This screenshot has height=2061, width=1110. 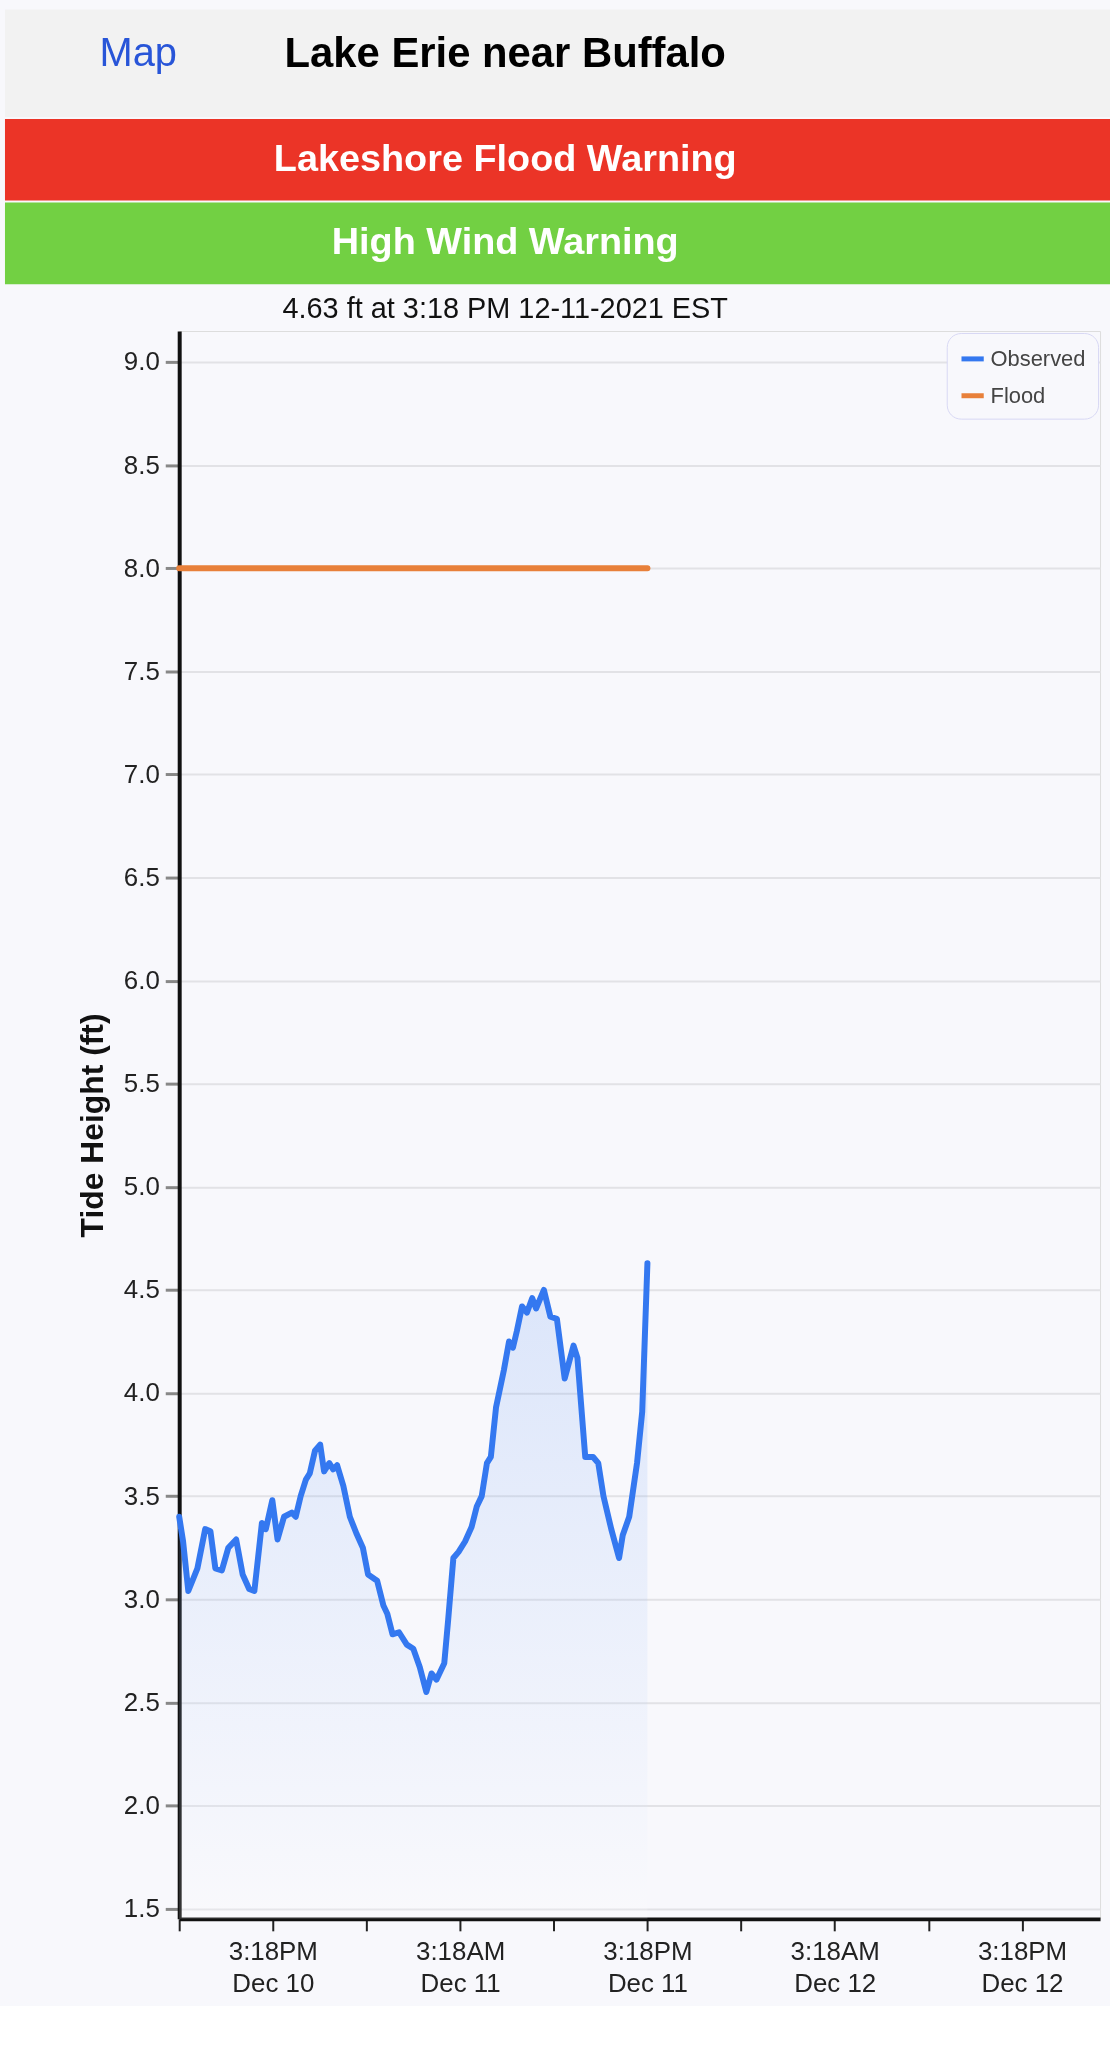 What do you see at coordinates (1018, 395) in the screenshot?
I see `legend-label: Flood` at bounding box center [1018, 395].